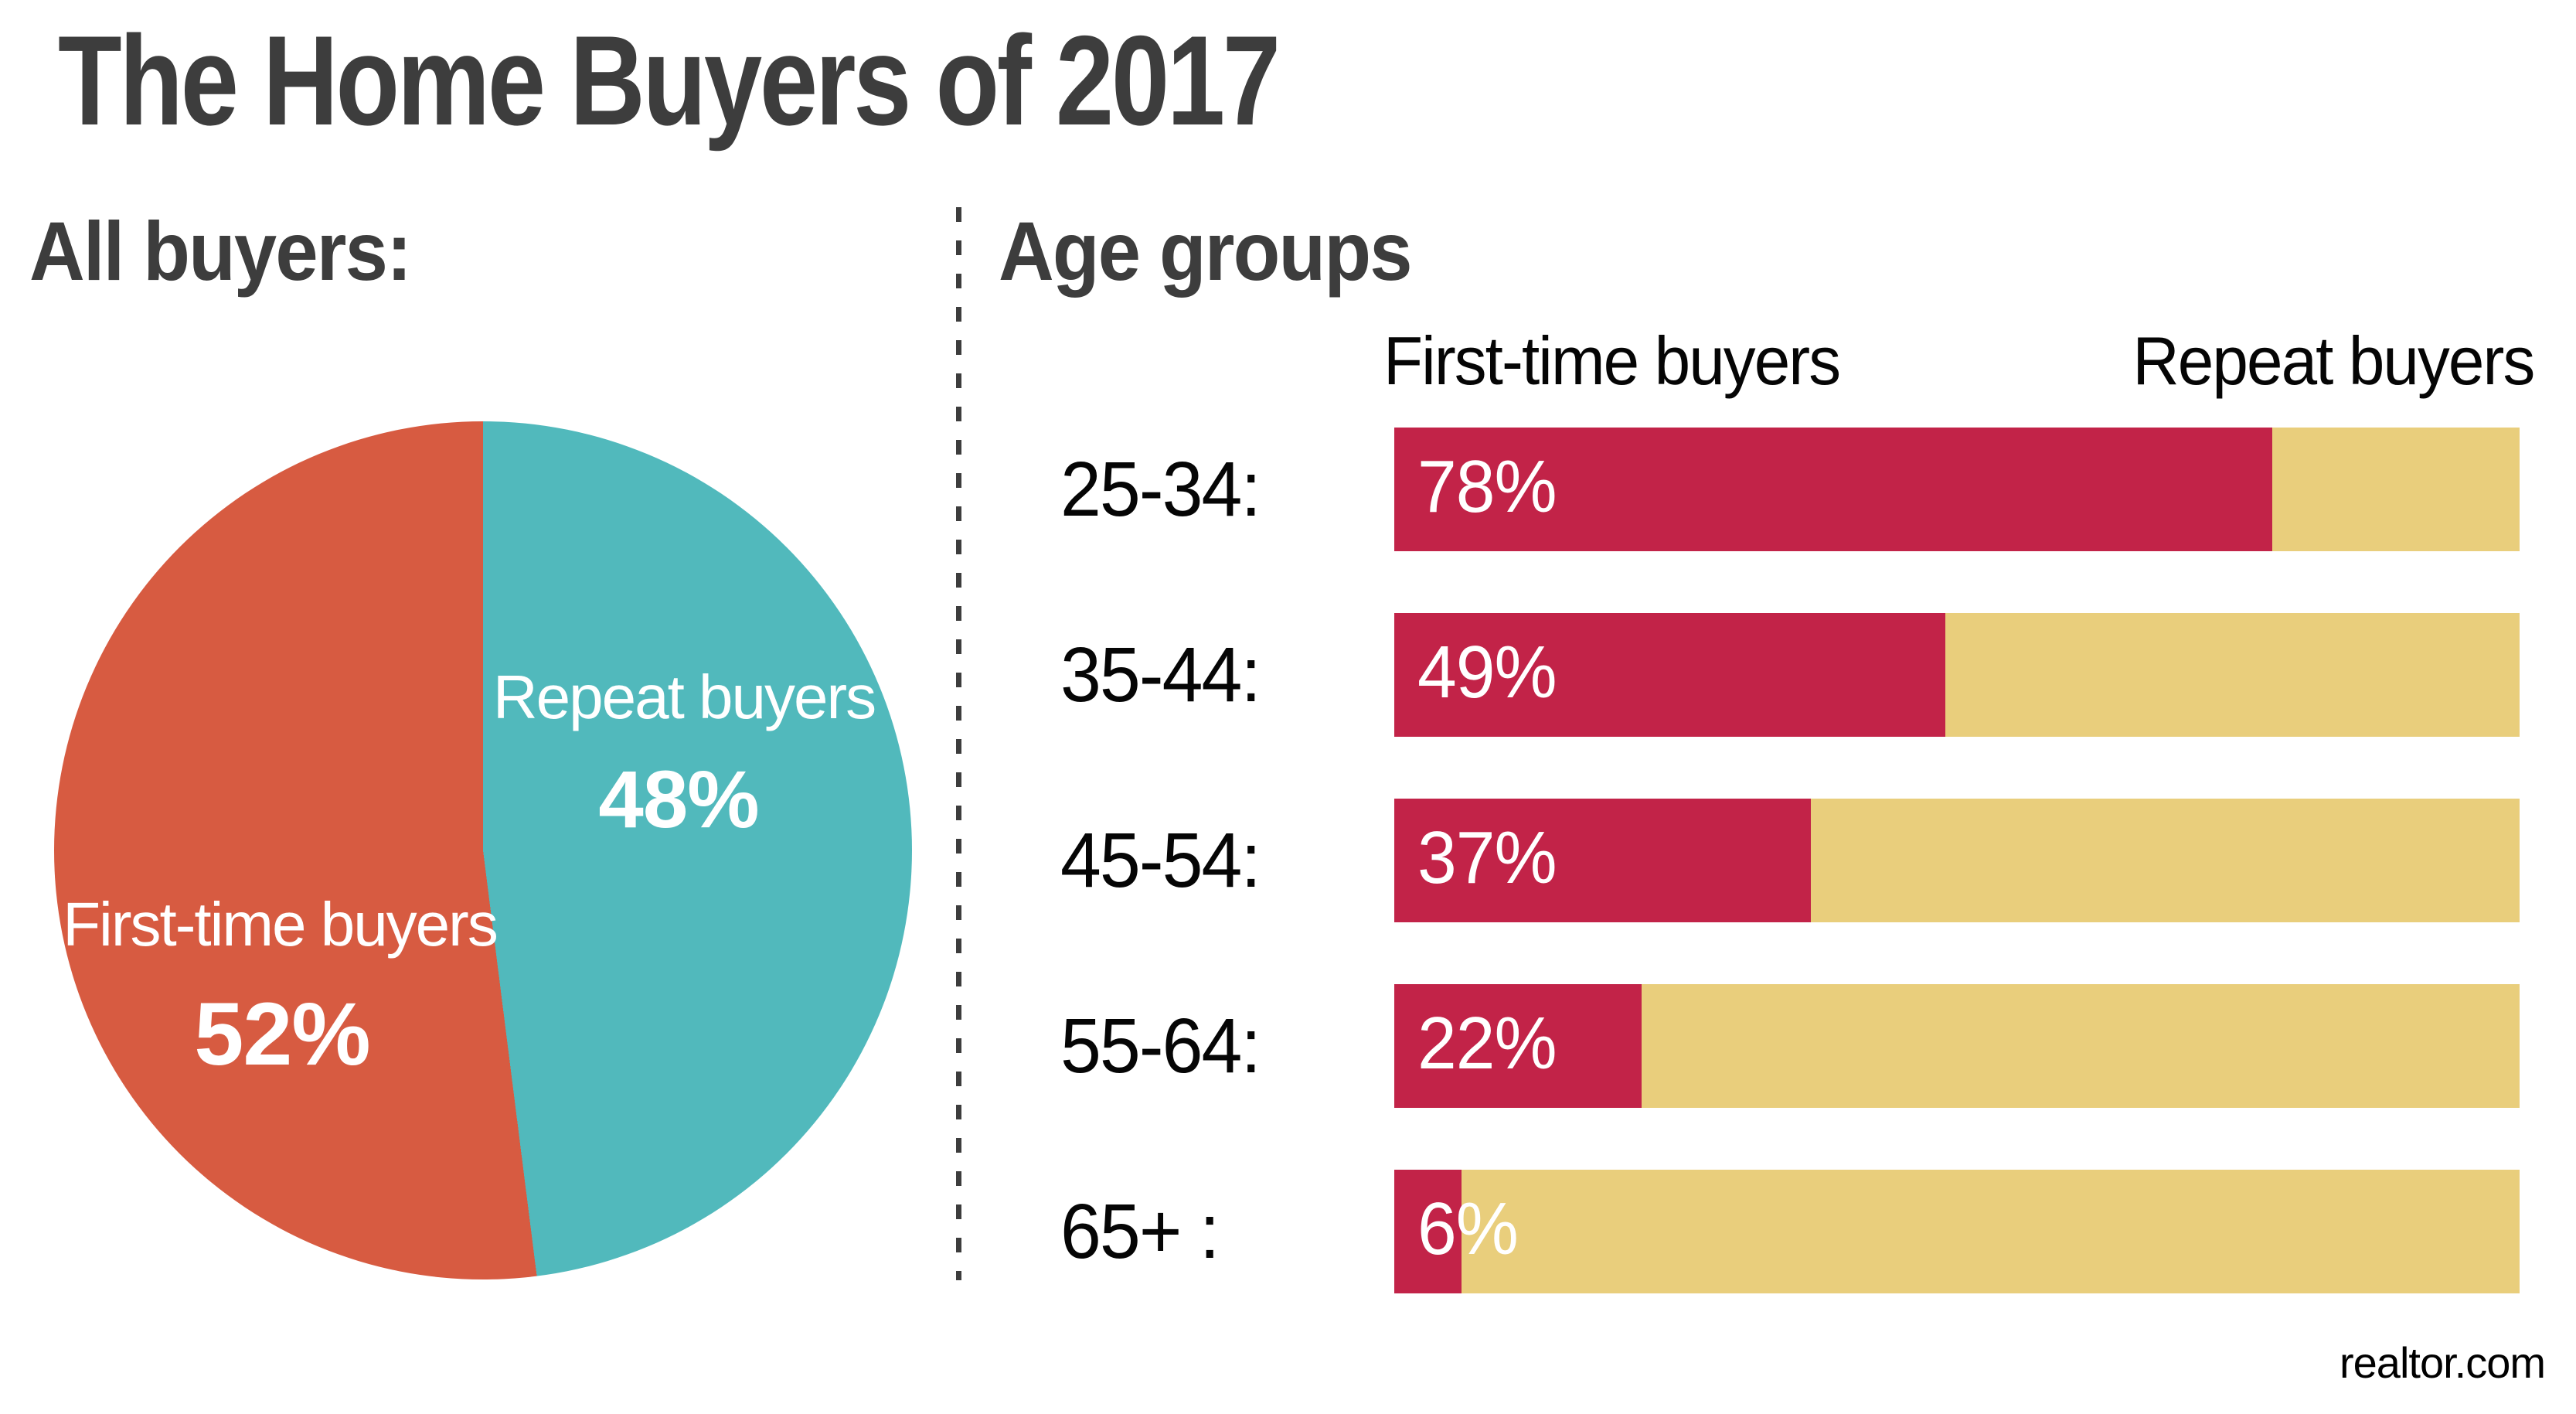 Image resolution: width=2576 pixels, height=1414 pixels. Describe the element at coordinates (1160, 1046) in the screenshot. I see `bar-row-label: 55-64:` at that location.